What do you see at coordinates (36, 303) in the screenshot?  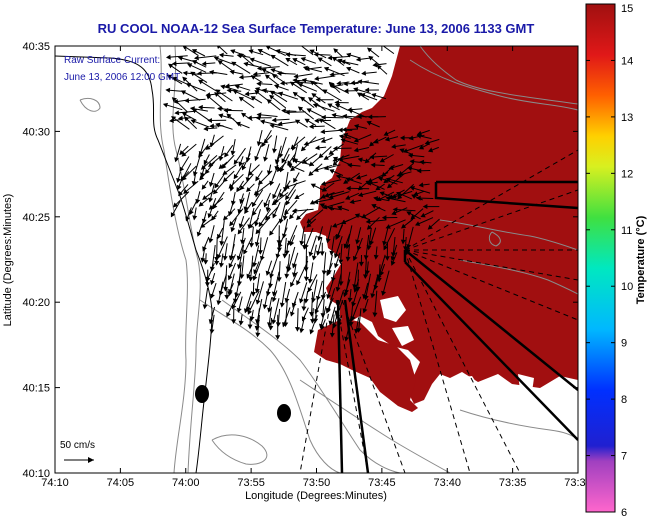 I see `y-tick-label: 40:20` at bounding box center [36, 303].